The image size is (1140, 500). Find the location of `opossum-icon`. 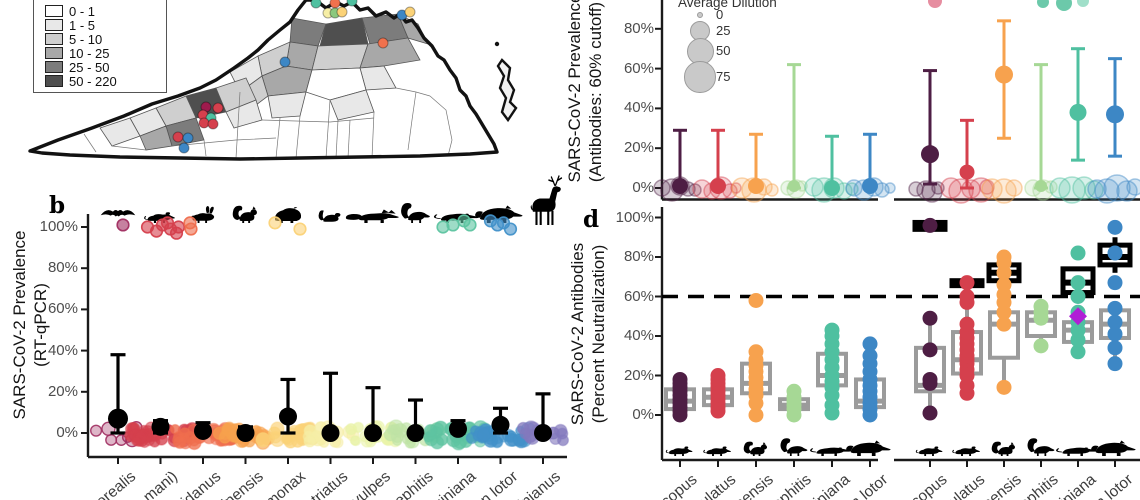

opossum-icon is located at coordinates (831, 451).